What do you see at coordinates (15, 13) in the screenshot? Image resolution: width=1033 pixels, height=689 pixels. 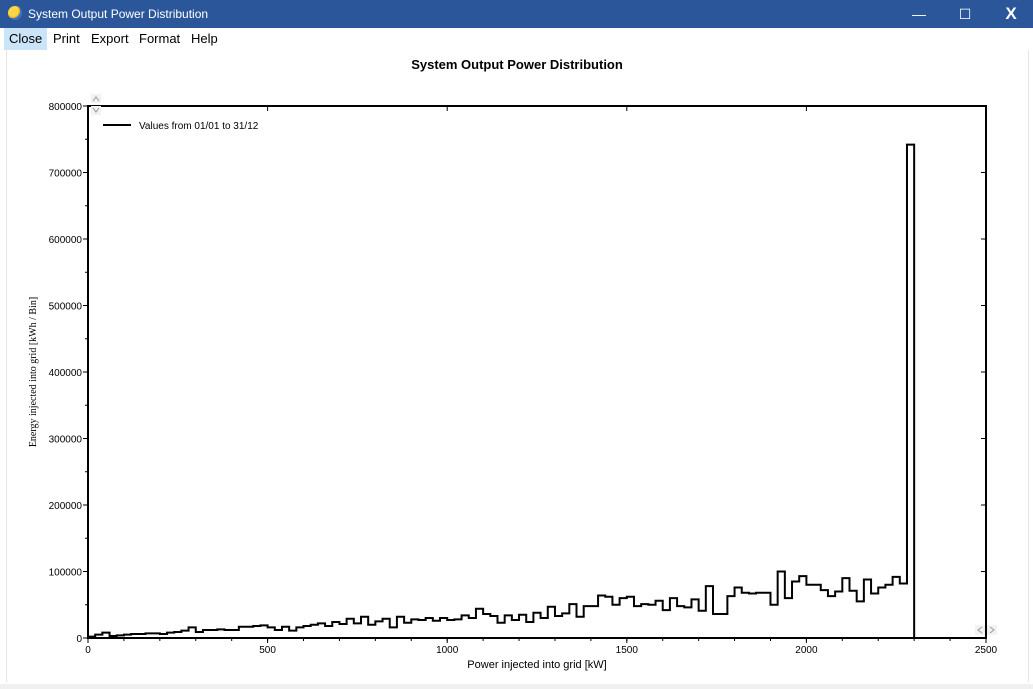 I see `pvsyst-sun-icon` at bounding box center [15, 13].